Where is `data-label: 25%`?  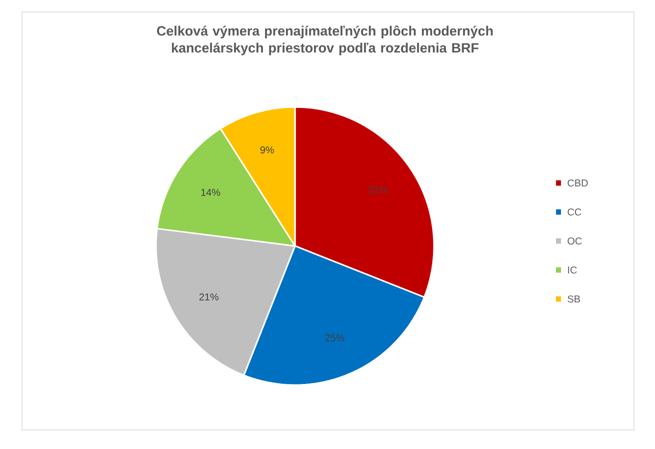 data-label: 25% is located at coordinates (334, 338).